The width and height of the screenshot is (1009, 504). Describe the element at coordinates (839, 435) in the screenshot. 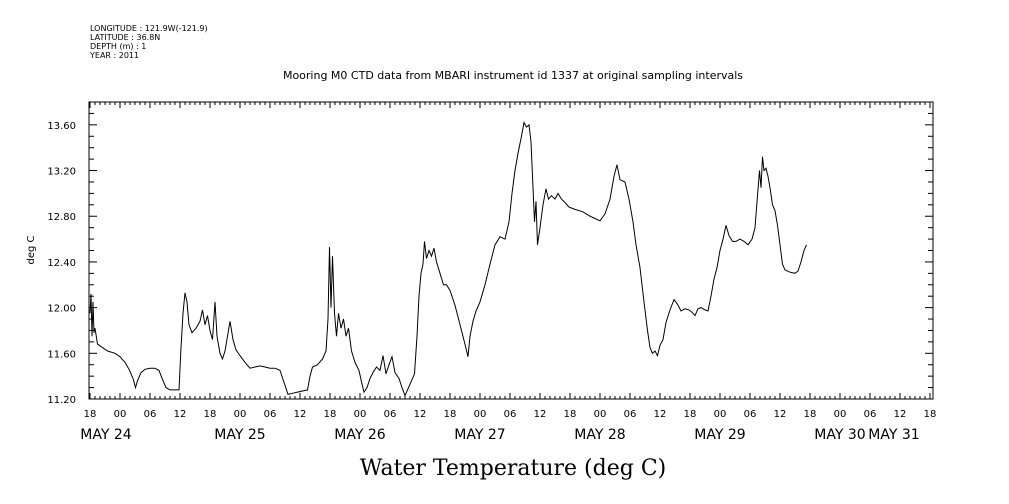

I see `x-day-label: MAY 30` at that location.